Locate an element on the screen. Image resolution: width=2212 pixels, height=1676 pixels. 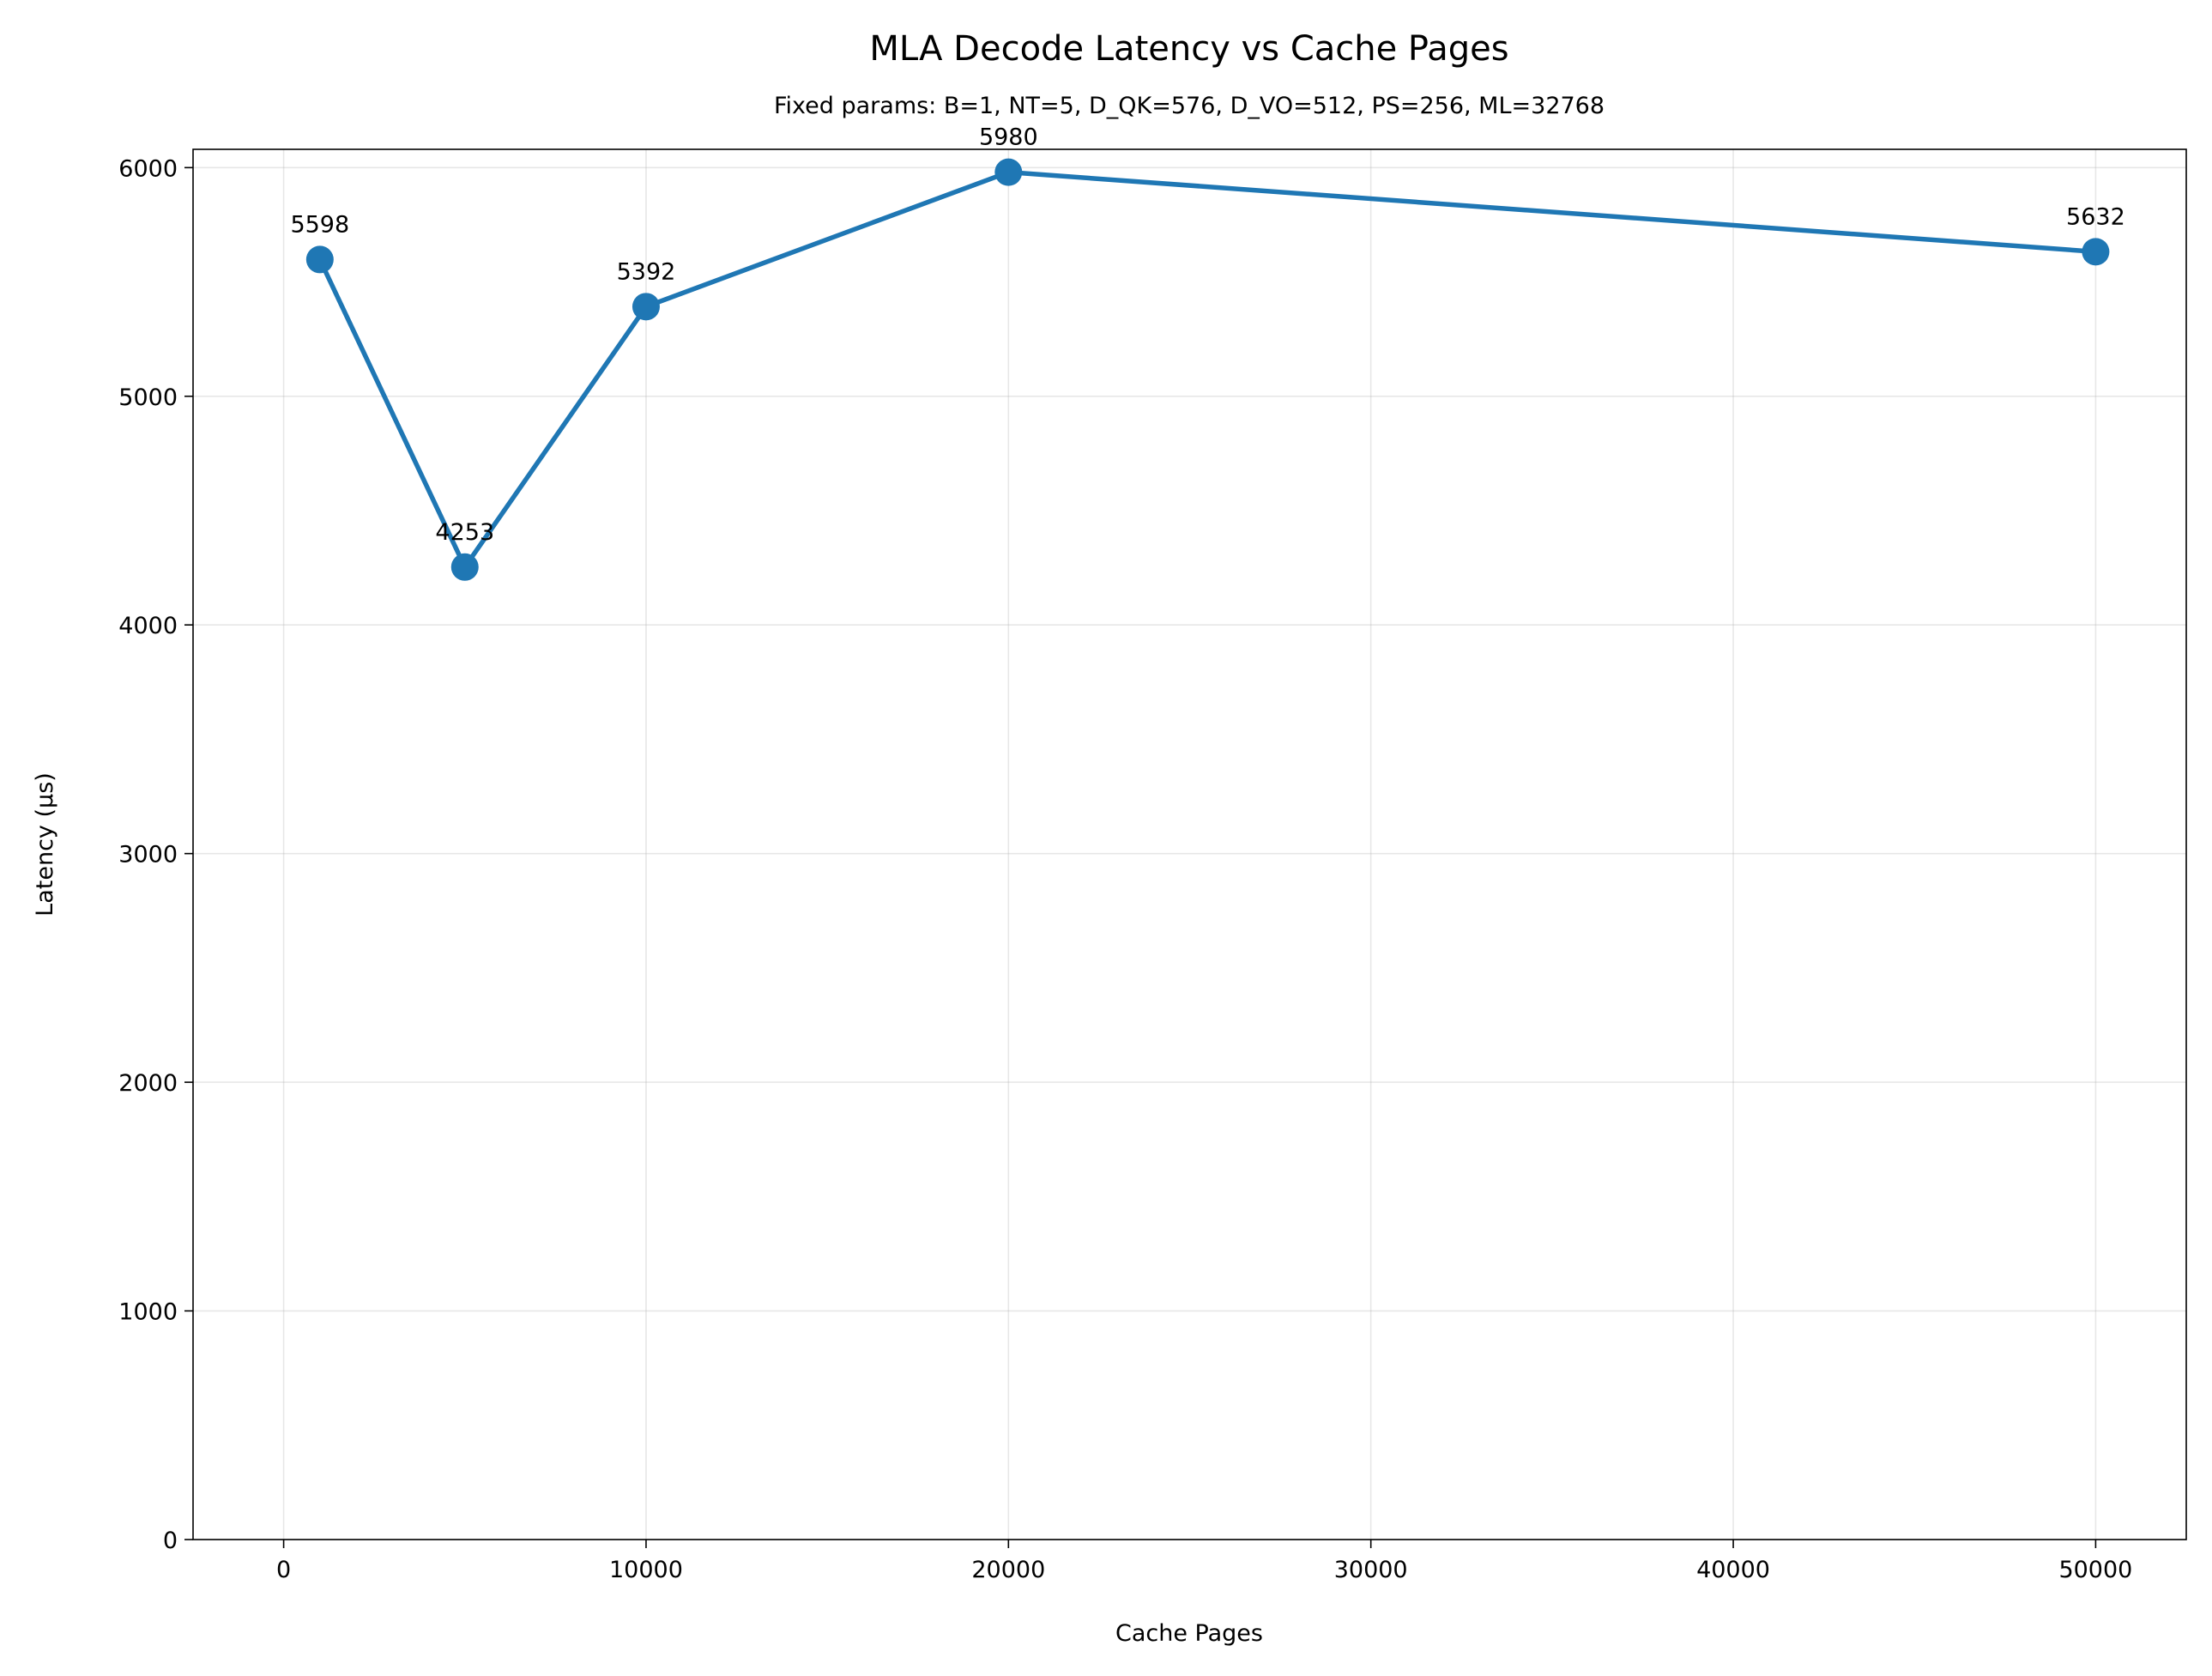
y-tick-label: 4000 is located at coordinates (148, 626).